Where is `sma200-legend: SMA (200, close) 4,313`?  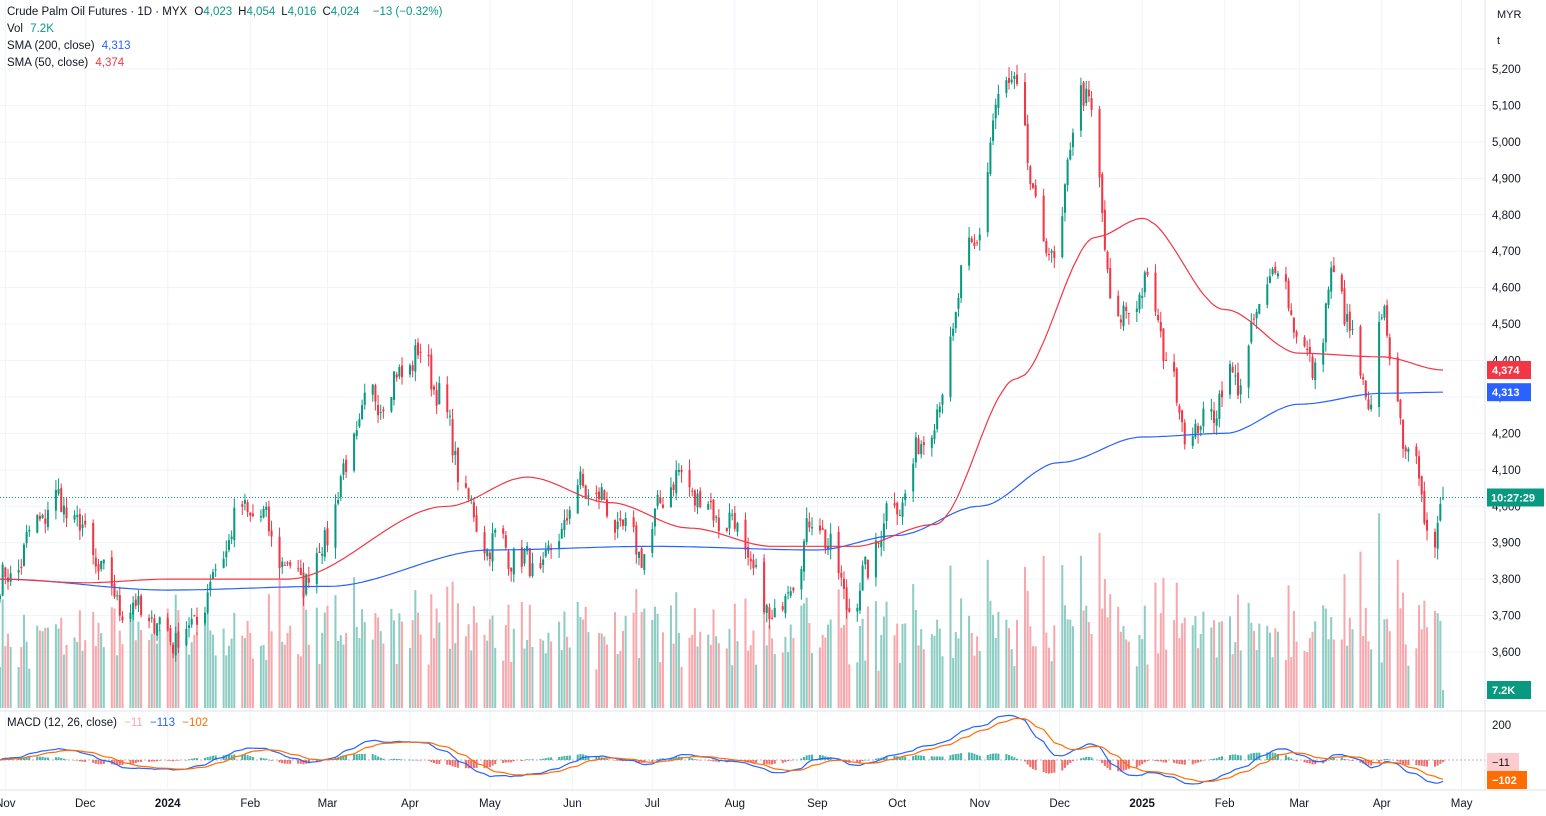
sma200-legend: SMA (200, close) 4,313 is located at coordinates (71, 46).